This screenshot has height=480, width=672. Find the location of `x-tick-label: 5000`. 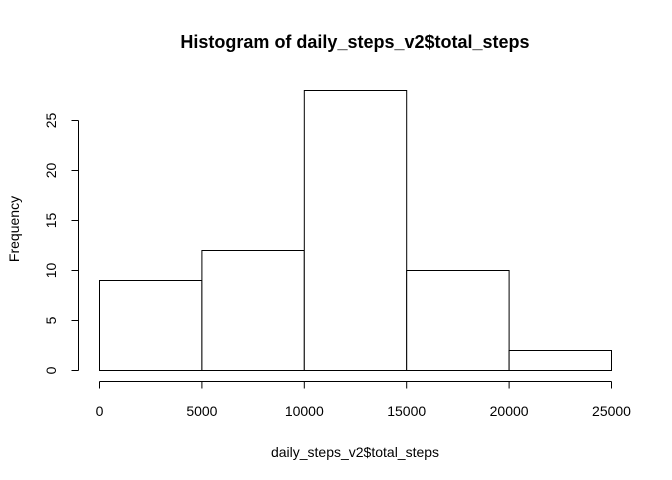

x-tick-label: 5000 is located at coordinates (201, 411).